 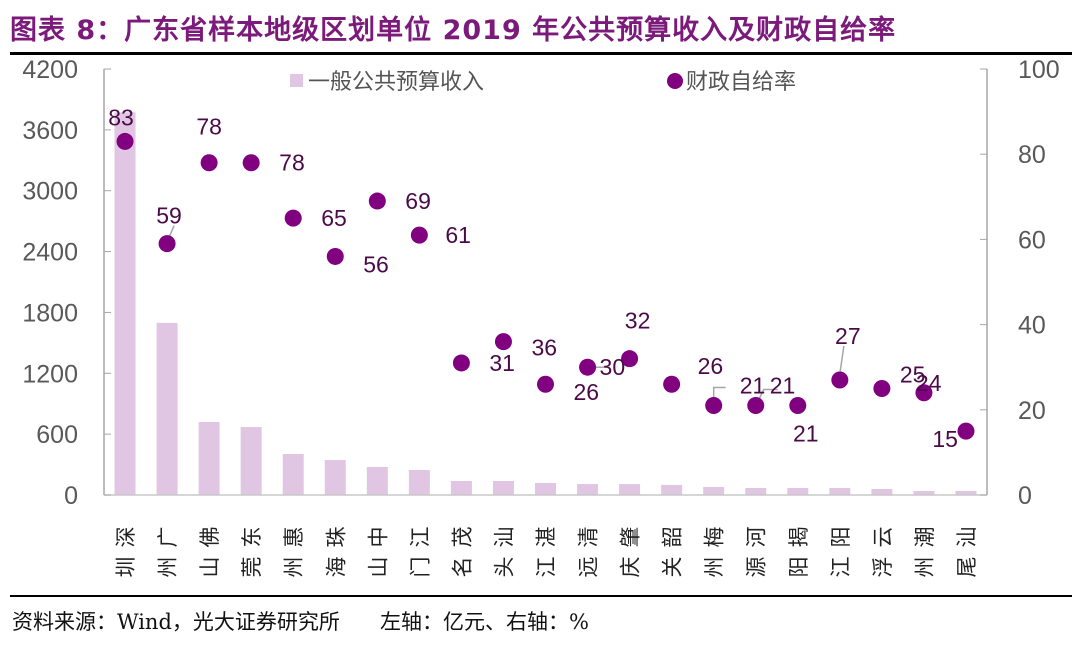 What do you see at coordinates (757, 537) in the screenshot?
I see `x-tick-char: 河` at bounding box center [757, 537].